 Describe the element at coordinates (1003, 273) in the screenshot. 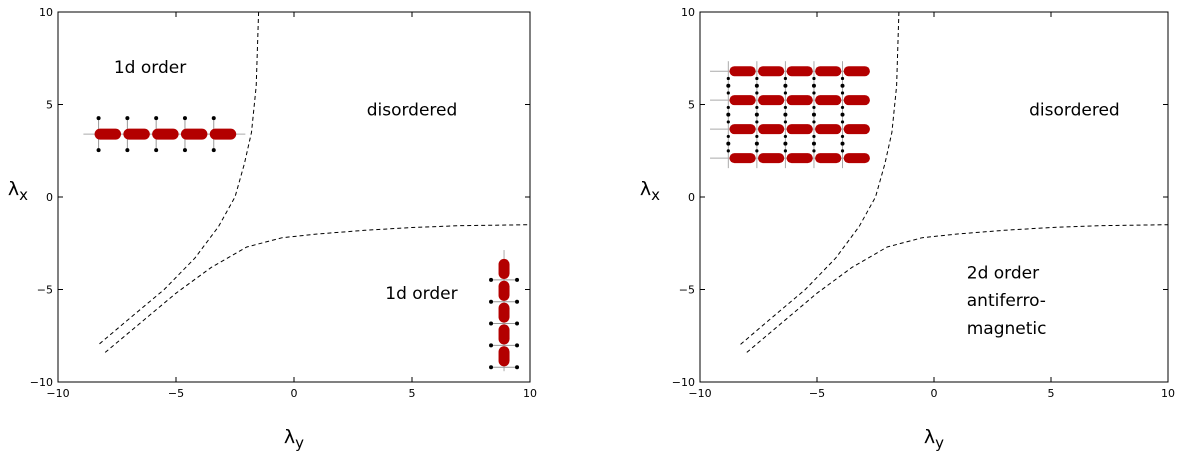

I see `region-label: 2d order` at that location.